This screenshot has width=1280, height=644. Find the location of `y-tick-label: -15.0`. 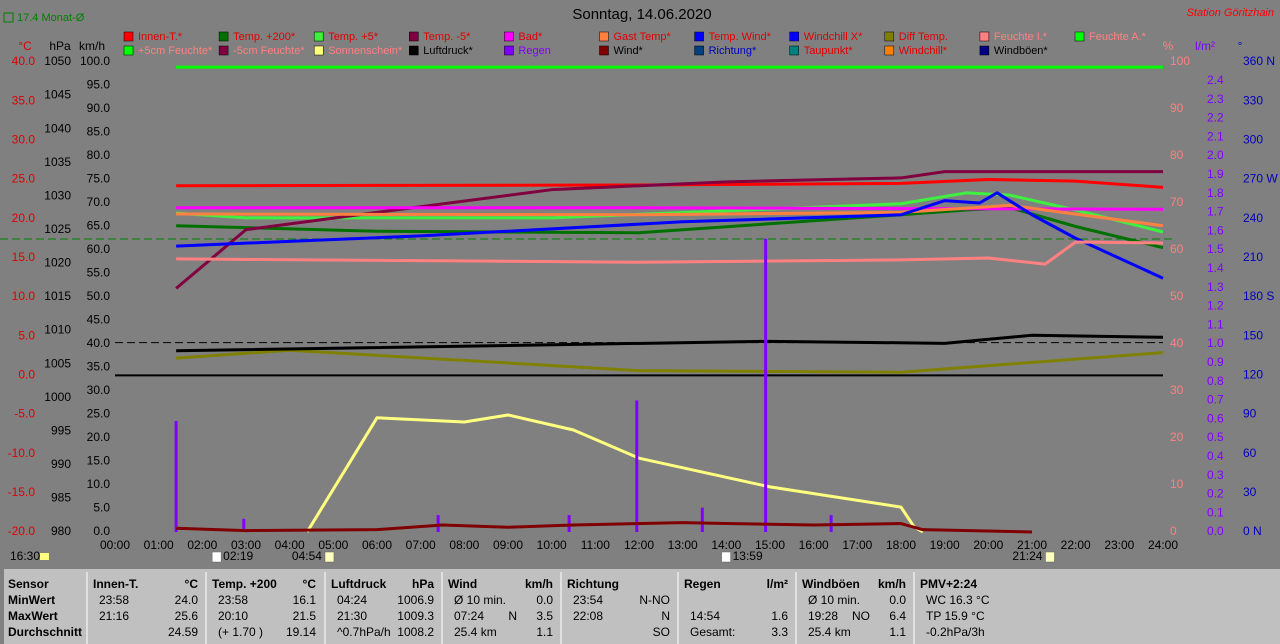

y-tick-label: -15.0 is located at coordinates (22, 492).